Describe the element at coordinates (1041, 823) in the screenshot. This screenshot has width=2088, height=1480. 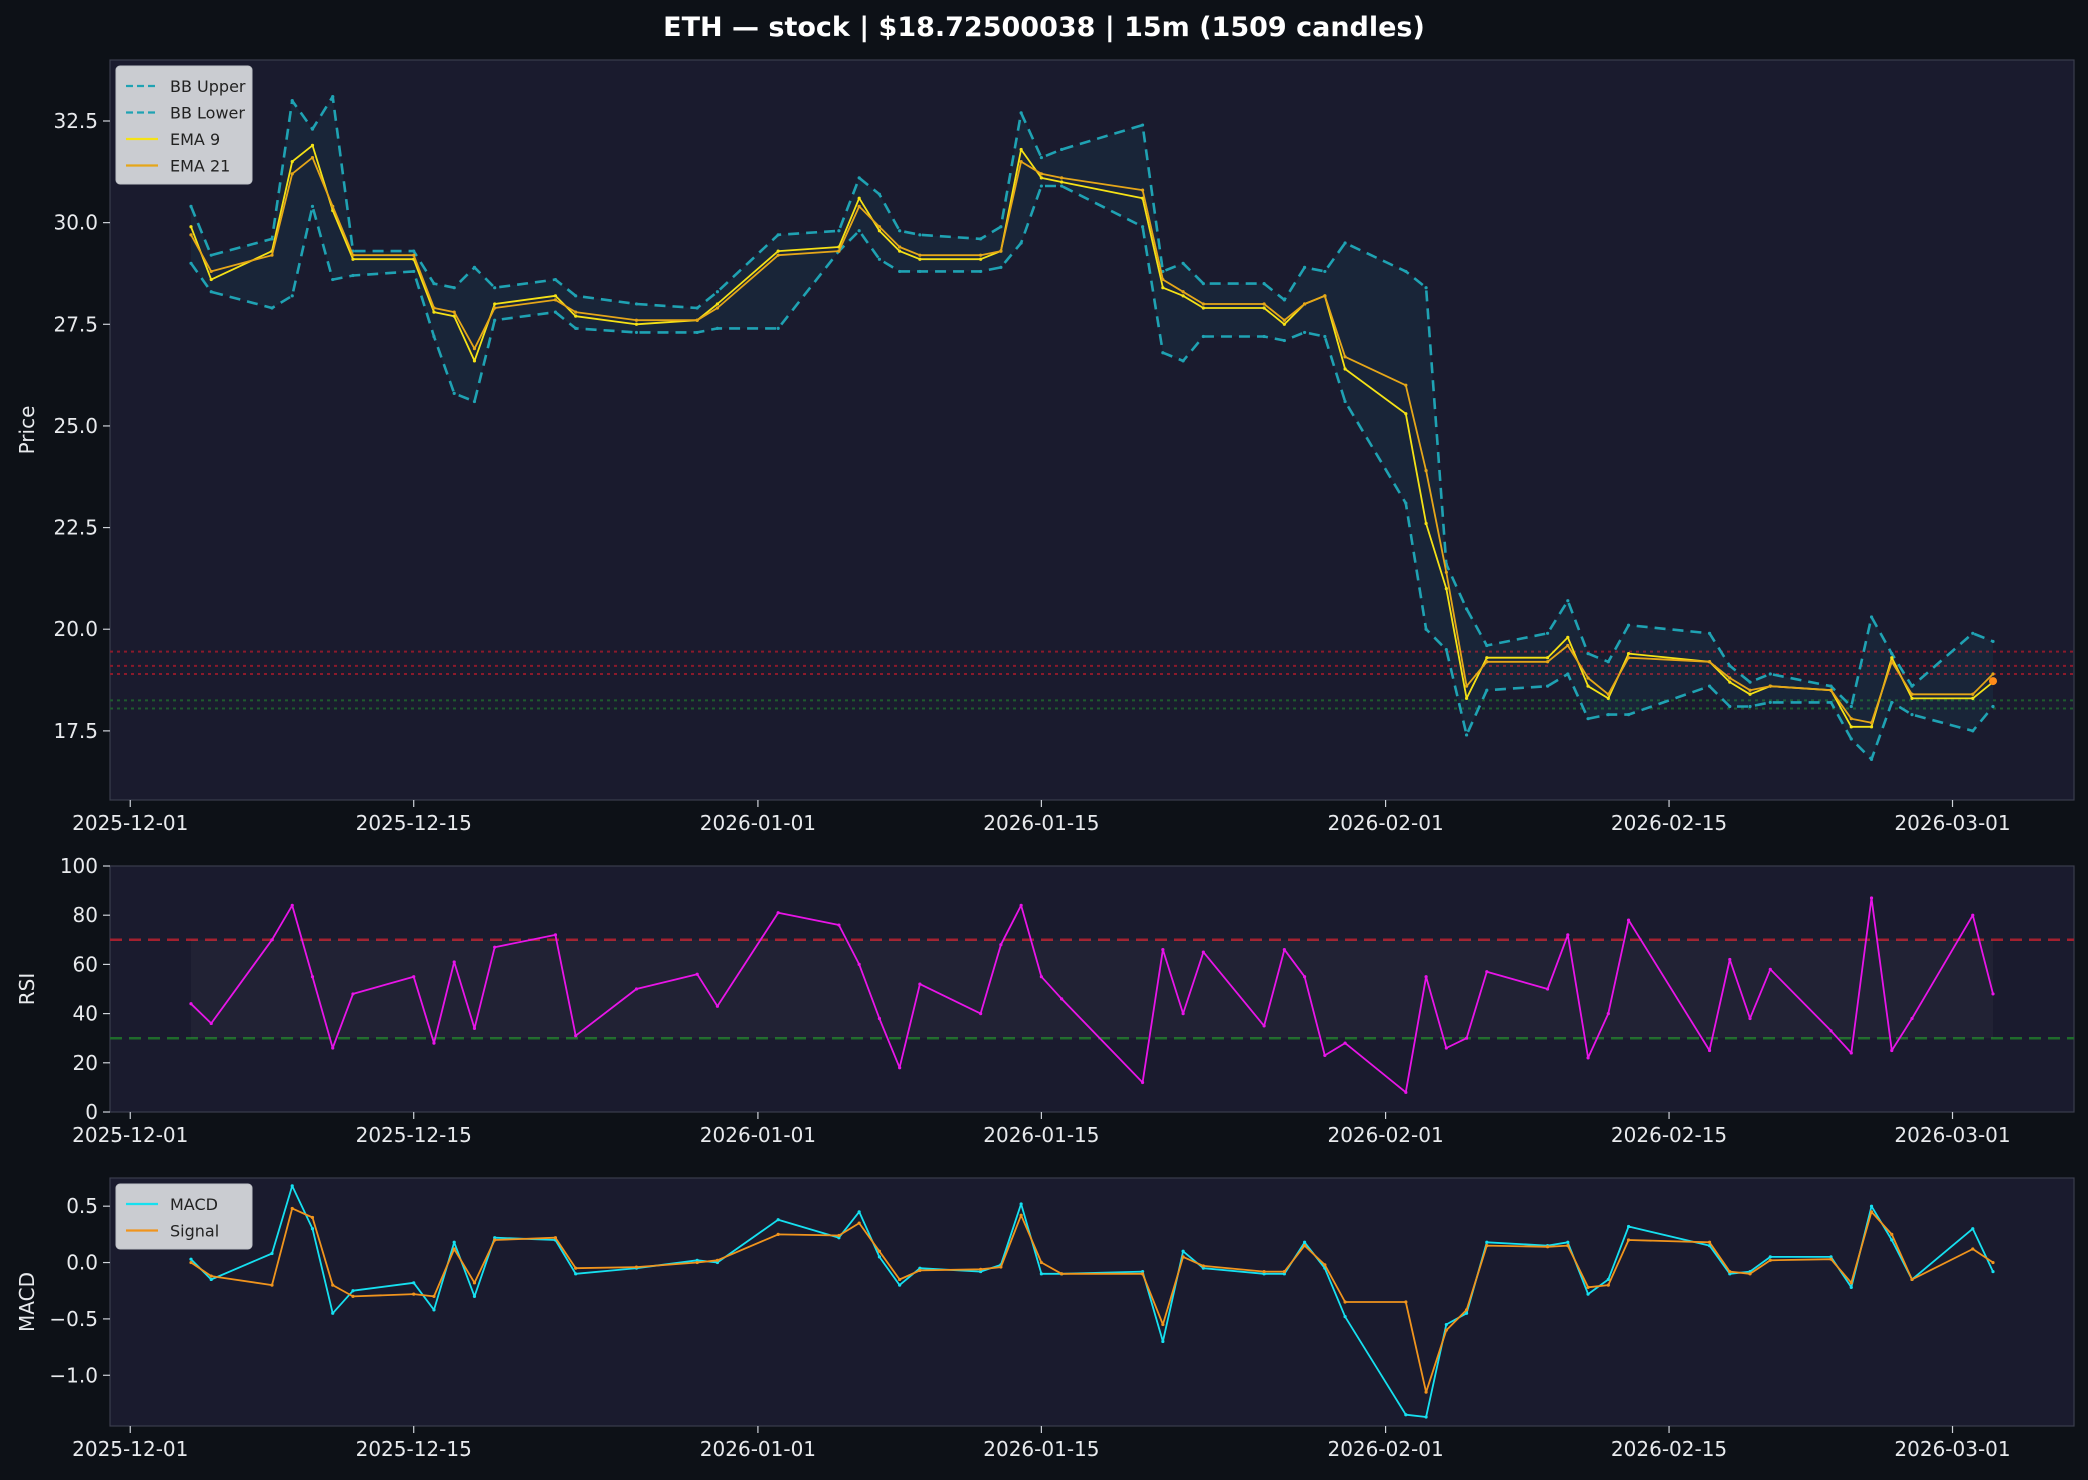
I see `price-xtick-label: 2026-01-15` at that location.